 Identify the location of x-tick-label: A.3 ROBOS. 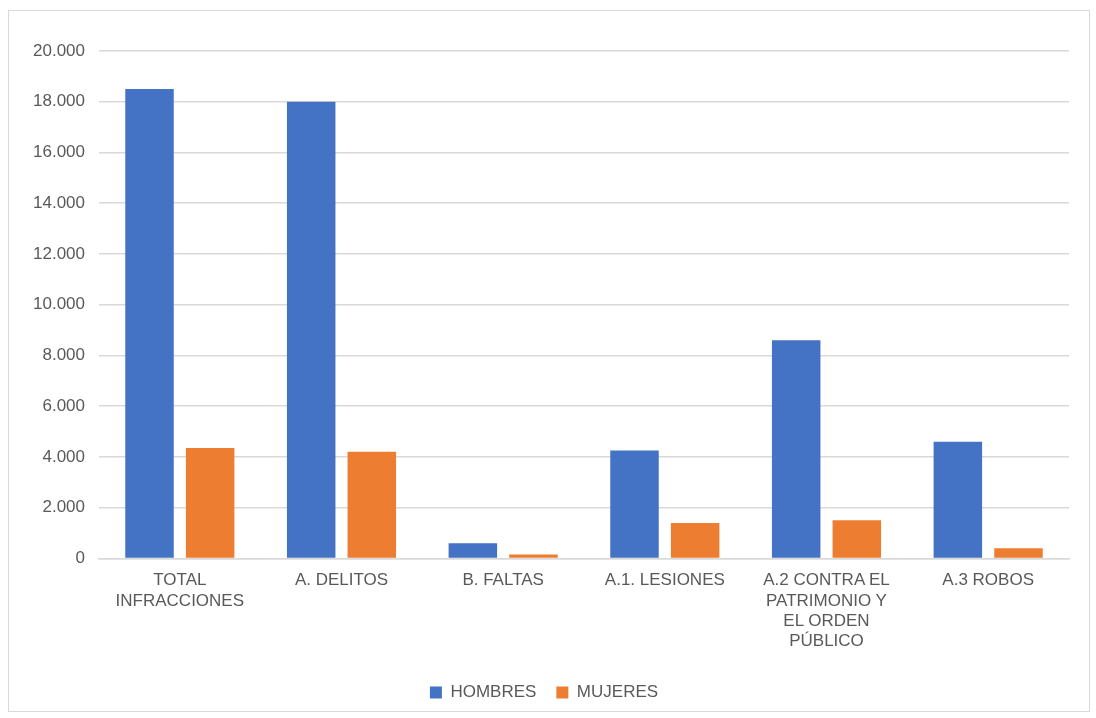
(988, 580).